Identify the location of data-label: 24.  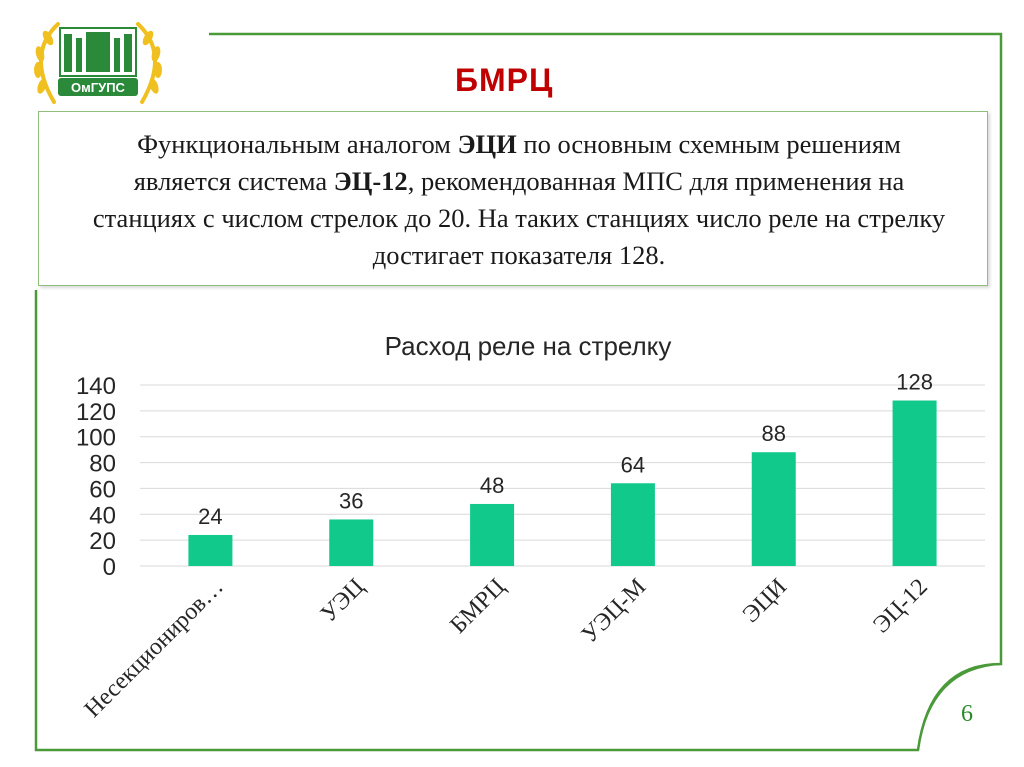
(210, 516).